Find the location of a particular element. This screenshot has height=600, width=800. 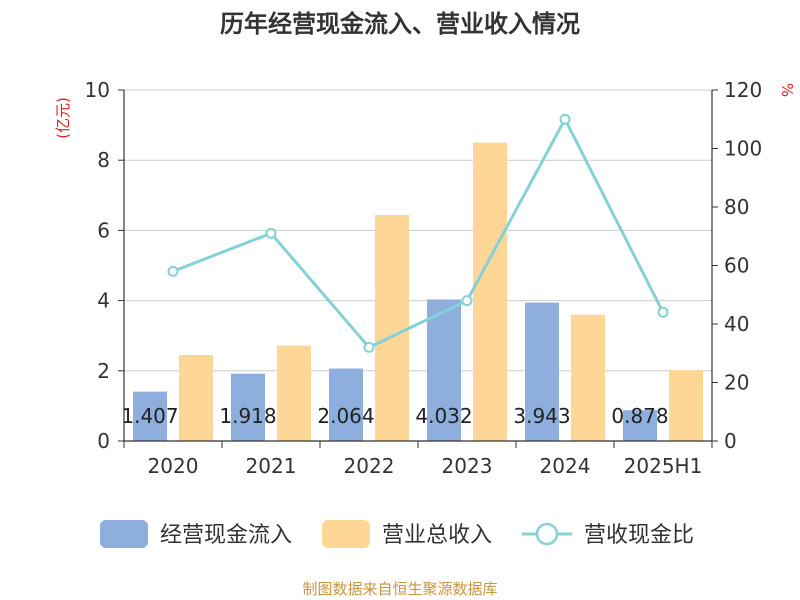

y-right-tick-label: 100 is located at coordinates (743, 149).